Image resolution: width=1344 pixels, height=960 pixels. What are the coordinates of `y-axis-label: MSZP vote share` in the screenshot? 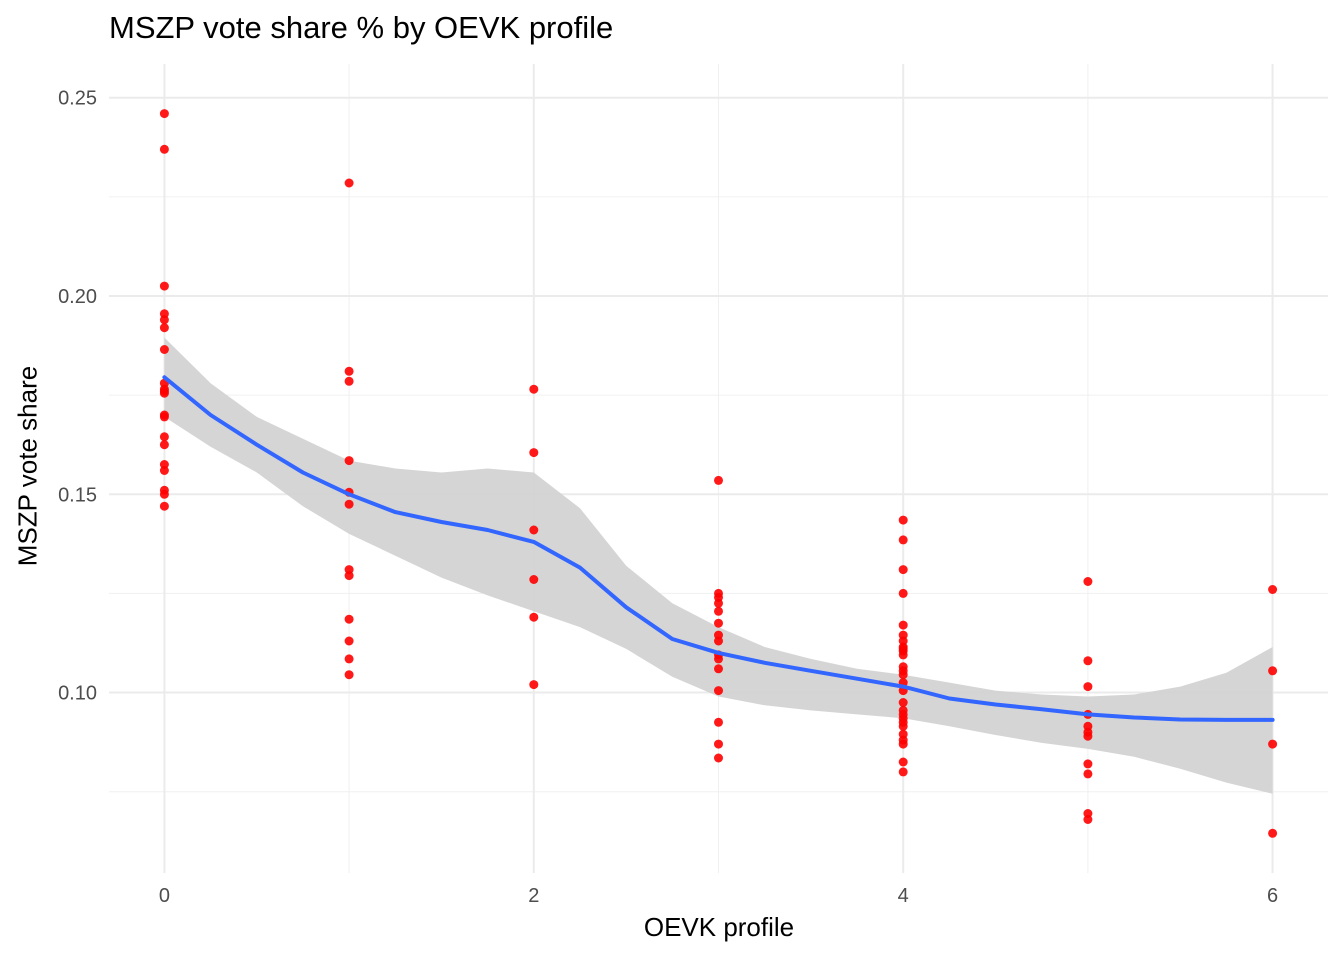 It's located at (27, 466).